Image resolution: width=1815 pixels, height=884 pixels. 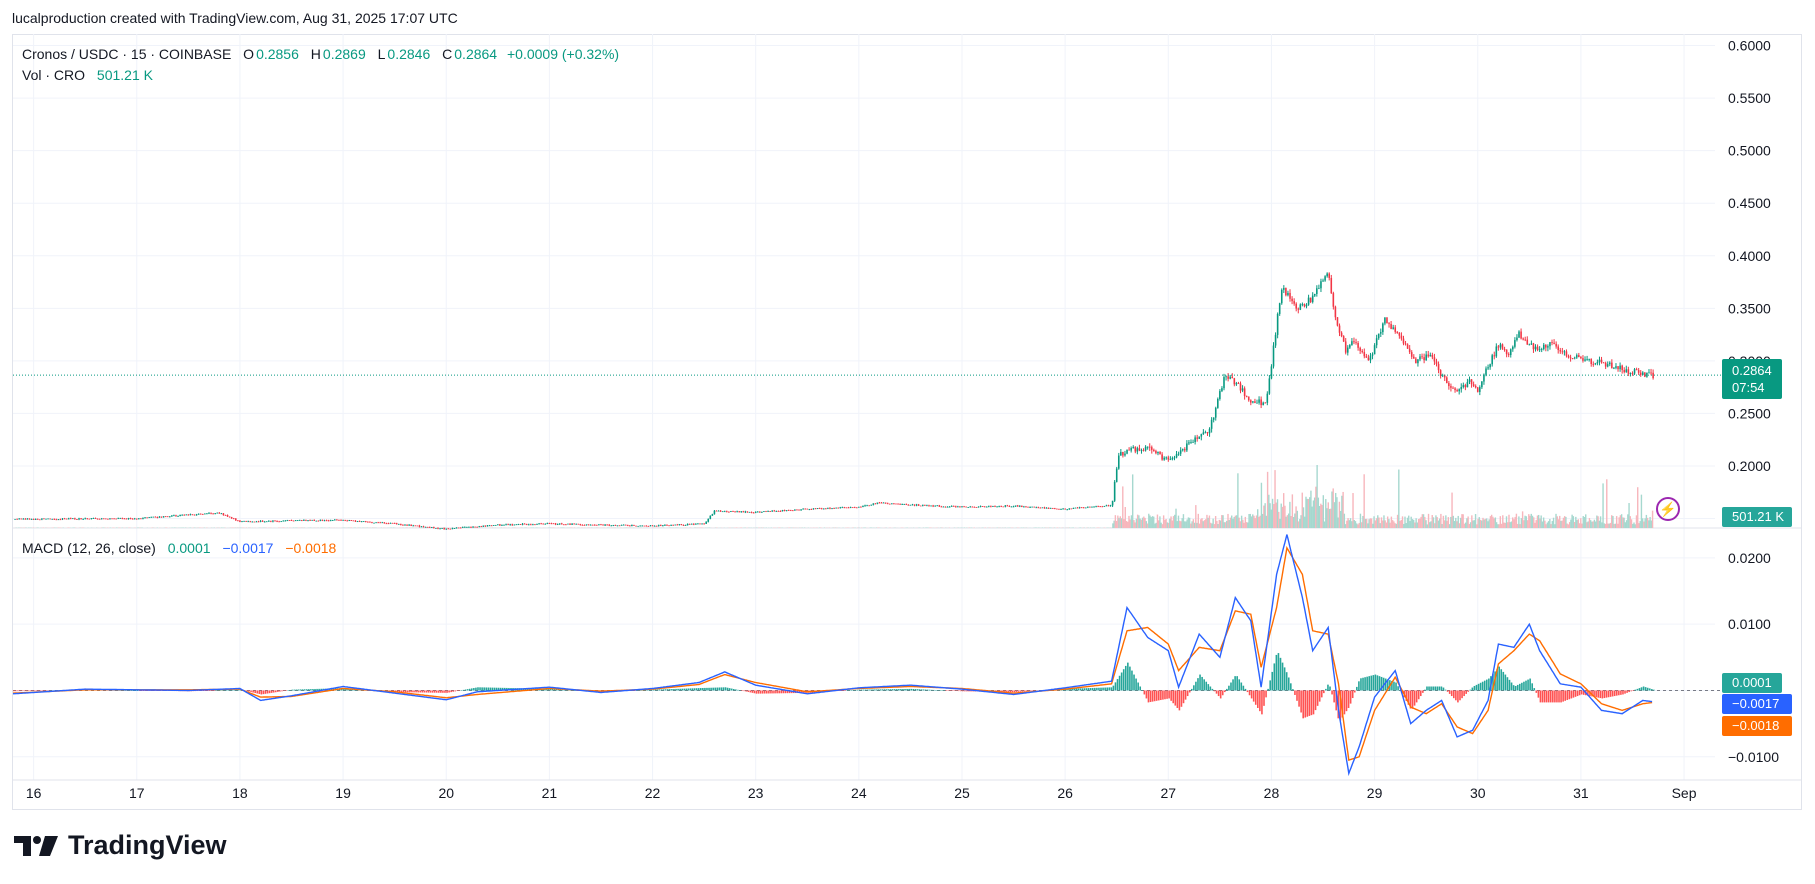 What do you see at coordinates (127, 54) in the screenshot?
I see `symbol-label: Cronos / USDC · 15 · COINBASE` at bounding box center [127, 54].